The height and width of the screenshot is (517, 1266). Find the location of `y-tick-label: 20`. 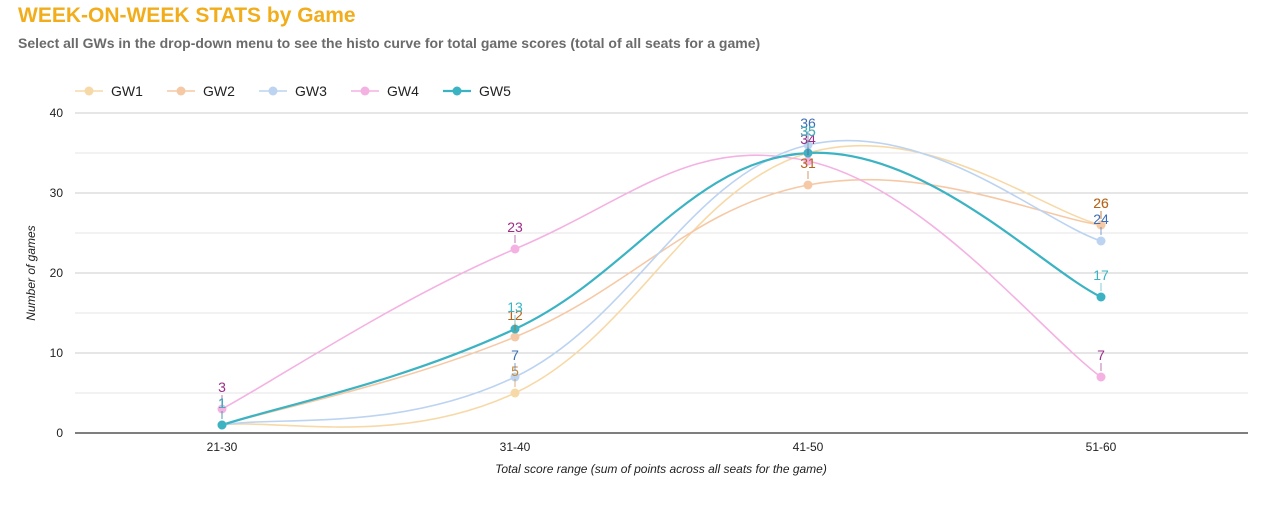

y-tick-label: 20 is located at coordinates (57, 273).